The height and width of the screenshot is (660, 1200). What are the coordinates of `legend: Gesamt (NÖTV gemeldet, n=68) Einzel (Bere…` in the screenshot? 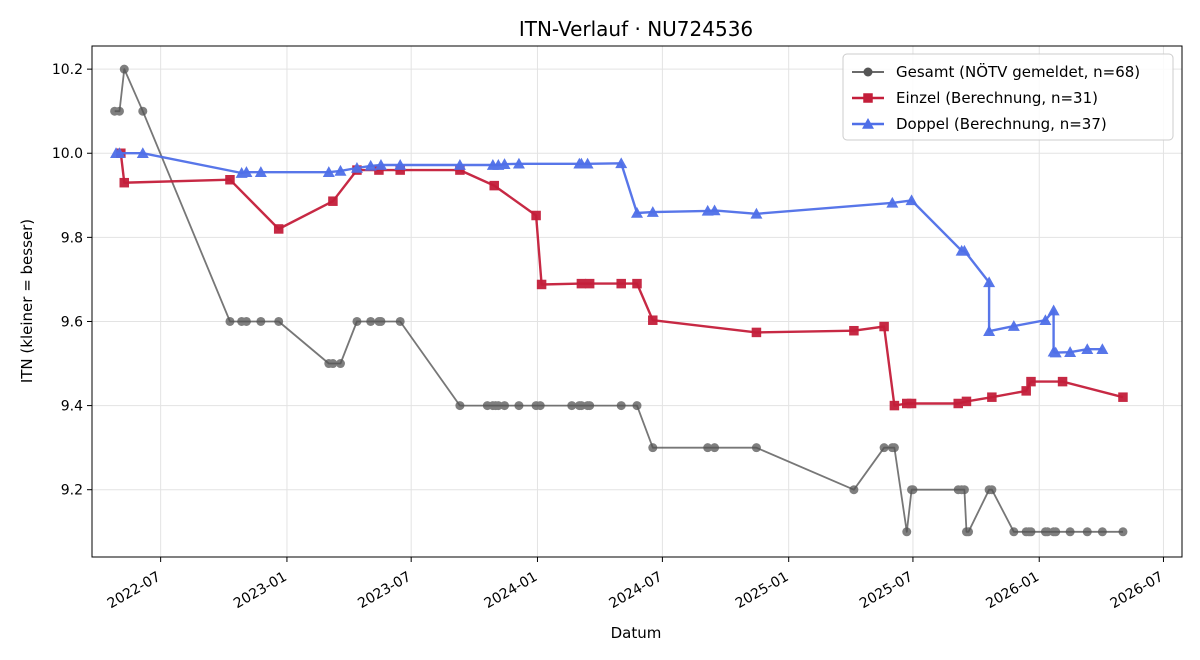 It's located at (1008, 97).